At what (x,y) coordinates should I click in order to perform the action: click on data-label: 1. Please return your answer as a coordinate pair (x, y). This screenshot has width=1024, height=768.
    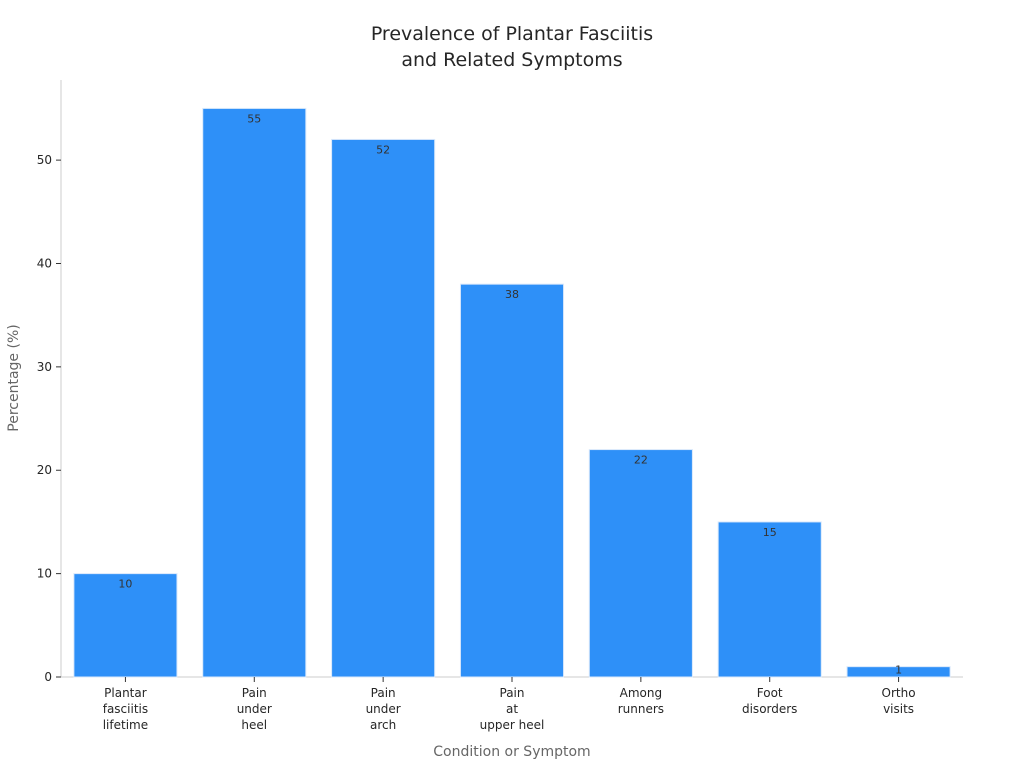
    Looking at the image, I should click on (898, 670).